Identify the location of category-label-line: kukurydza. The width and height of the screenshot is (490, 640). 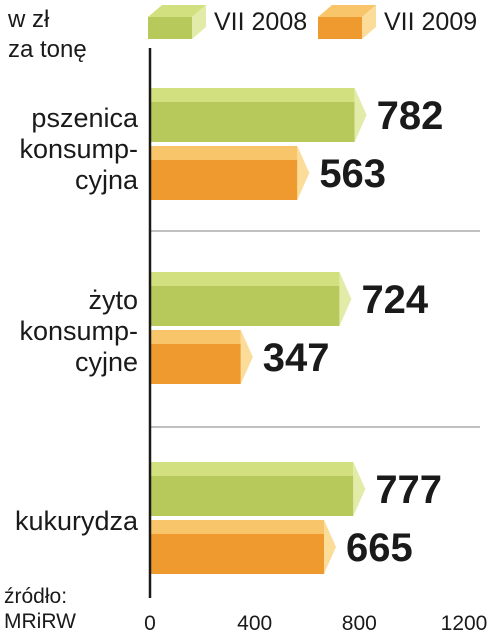
(76, 521).